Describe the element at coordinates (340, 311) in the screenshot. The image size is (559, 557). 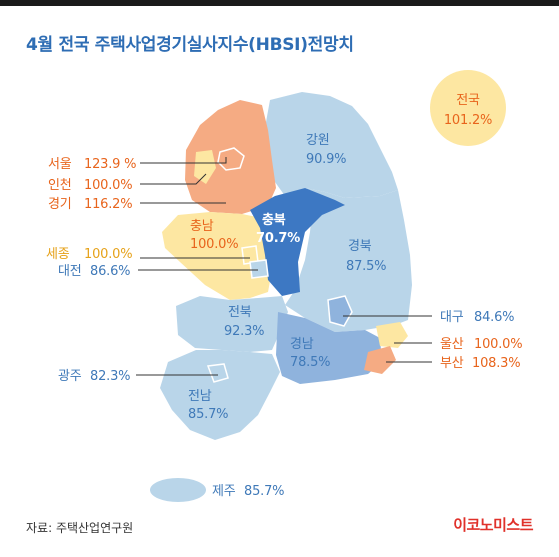
I see `region-daegu` at that location.